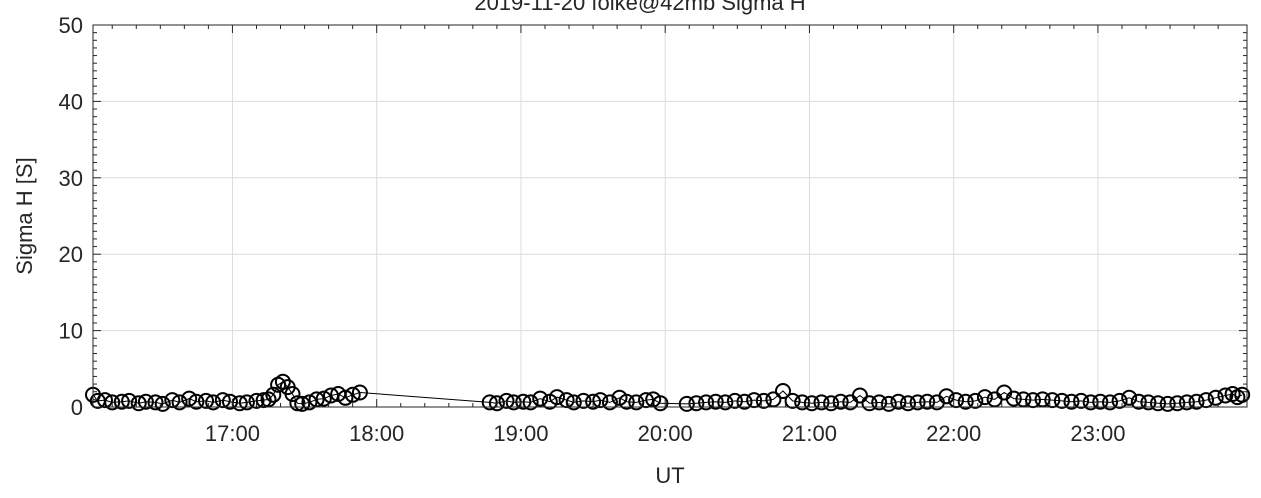 This screenshot has height=498, width=1261. I want to click on x-tick-label: 19:00, so click(520, 433).